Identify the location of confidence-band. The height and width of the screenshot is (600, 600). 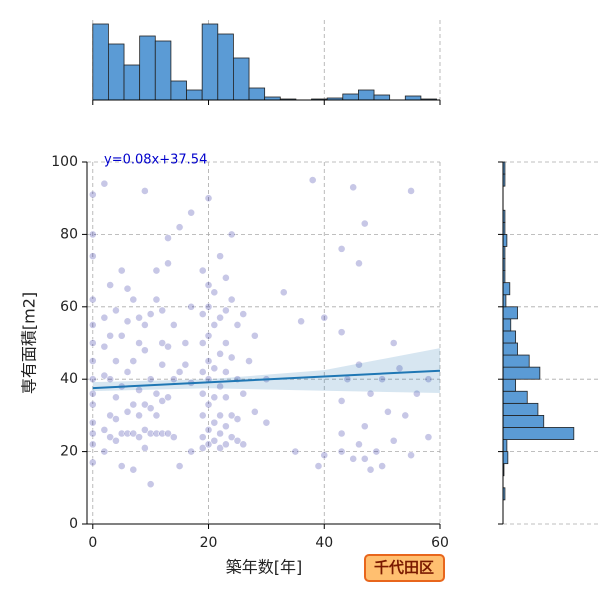
(266, 370).